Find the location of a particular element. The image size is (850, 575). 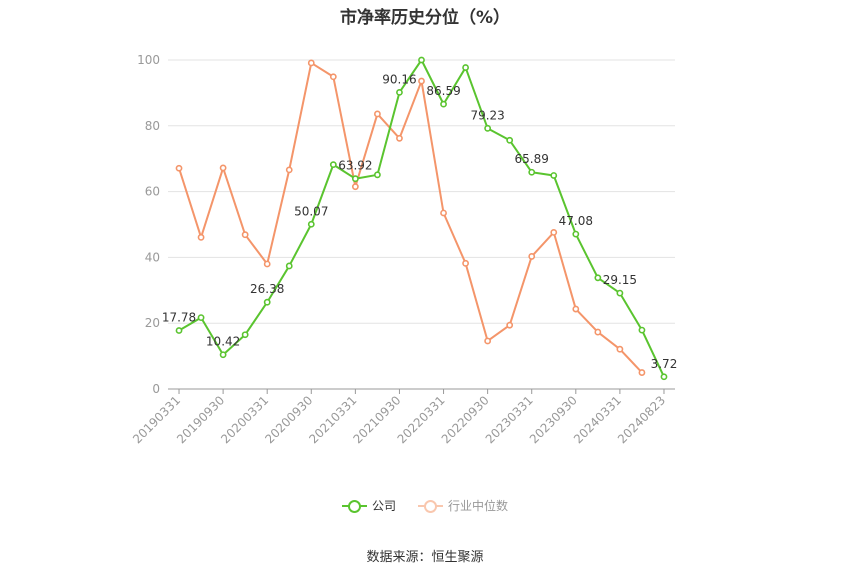

data-label: 17.78 is located at coordinates (179, 318).